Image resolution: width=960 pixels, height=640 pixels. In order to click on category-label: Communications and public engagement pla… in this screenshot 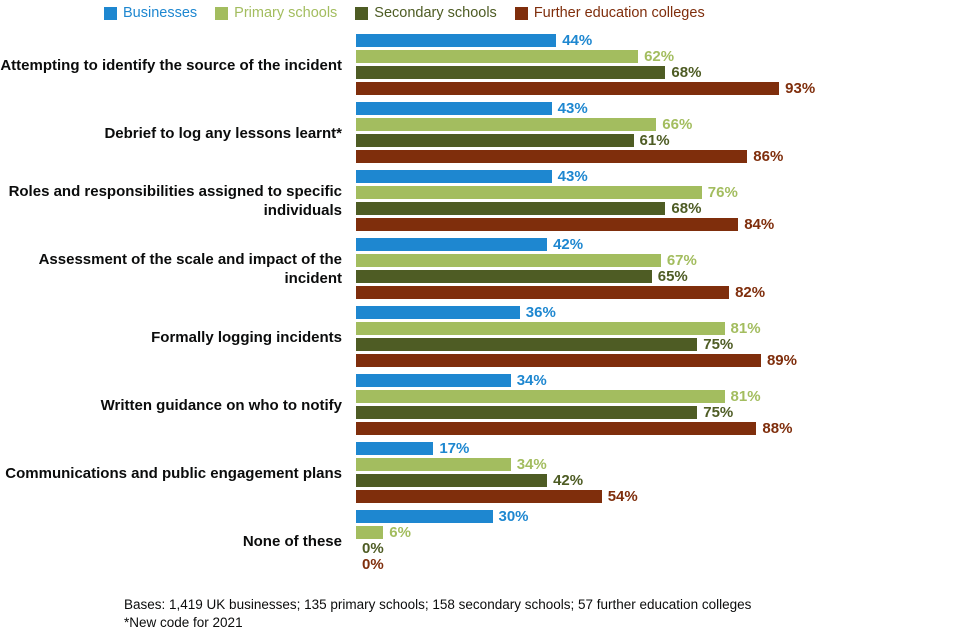, I will do `click(173, 473)`.